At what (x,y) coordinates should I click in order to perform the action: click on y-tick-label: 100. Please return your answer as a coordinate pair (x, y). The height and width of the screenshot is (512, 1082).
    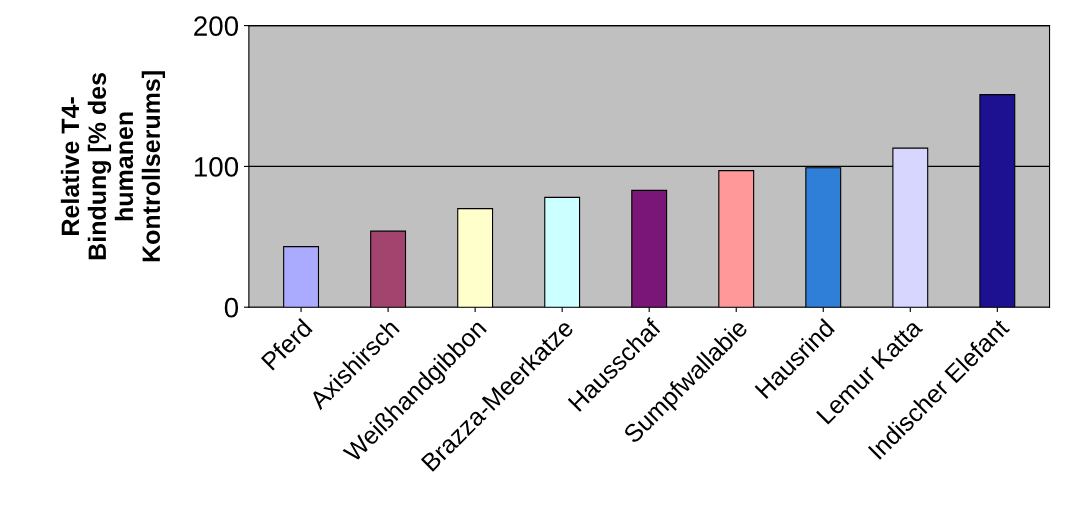
    Looking at the image, I should click on (216, 167).